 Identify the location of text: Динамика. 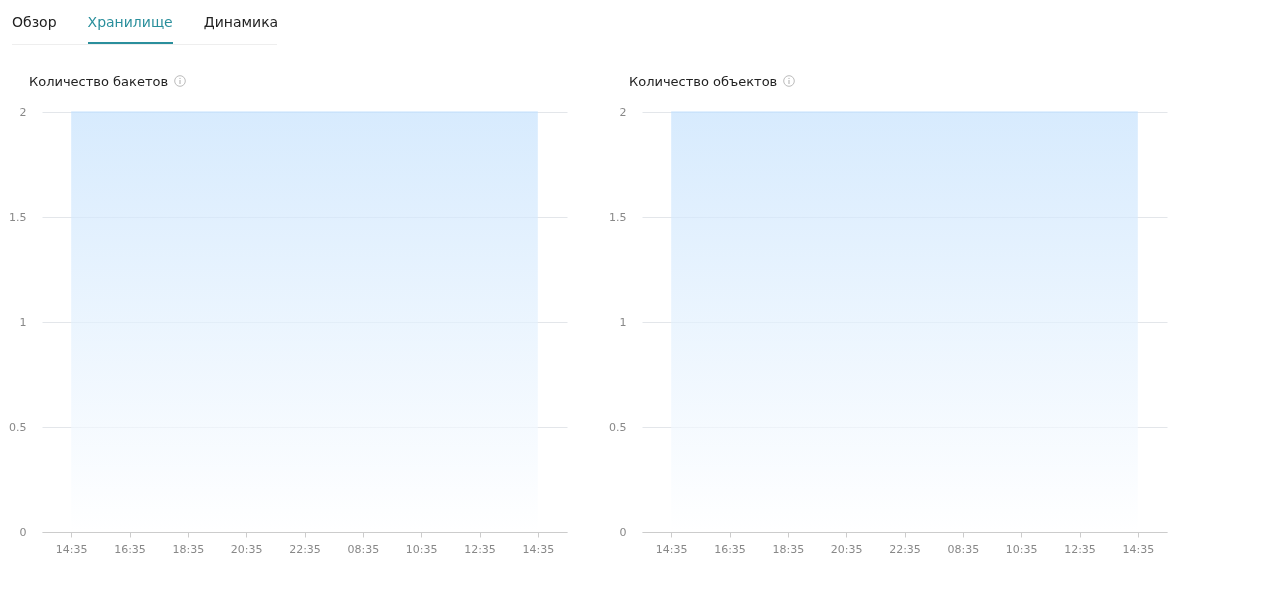
(241, 23).